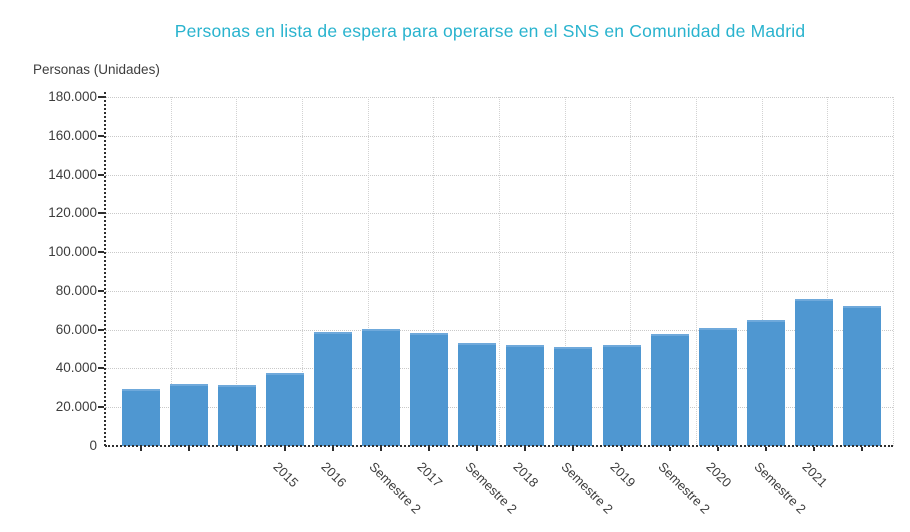 The height and width of the screenshot is (532, 910). What do you see at coordinates (430, 475) in the screenshot?
I see `x-tick-label: 2017` at bounding box center [430, 475].